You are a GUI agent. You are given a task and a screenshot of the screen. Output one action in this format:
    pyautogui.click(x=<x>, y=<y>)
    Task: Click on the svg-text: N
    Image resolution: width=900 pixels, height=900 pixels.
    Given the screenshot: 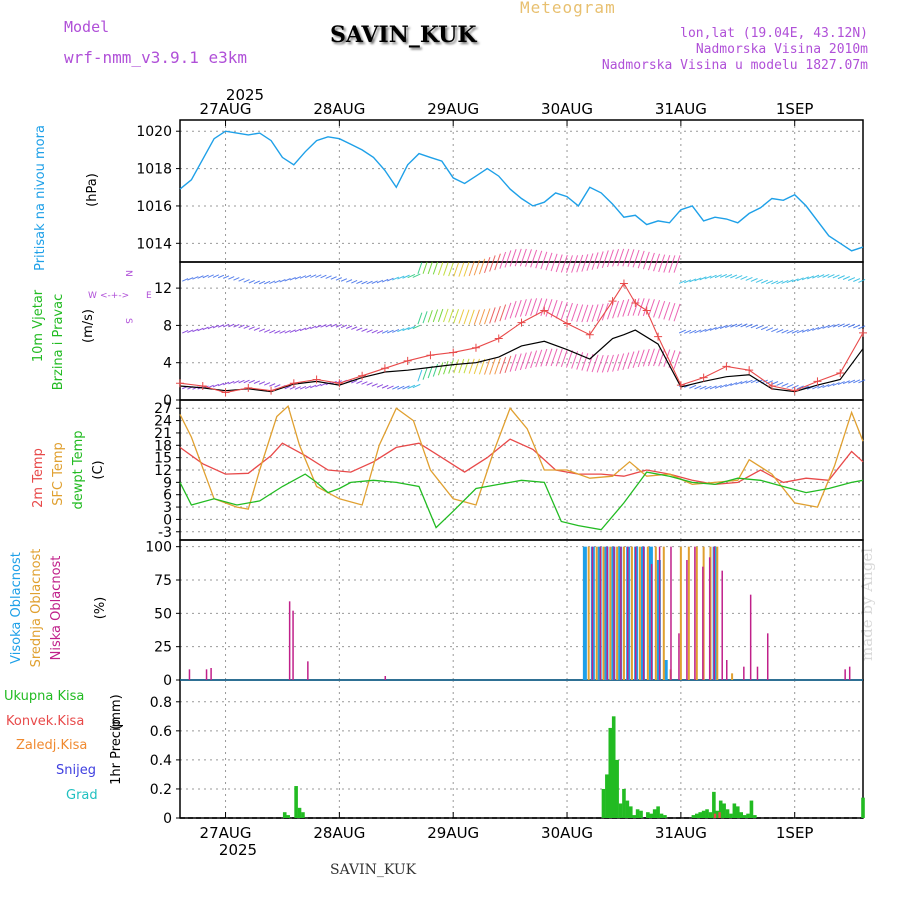 What is the action you would take?
    pyautogui.click(x=128, y=273)
    